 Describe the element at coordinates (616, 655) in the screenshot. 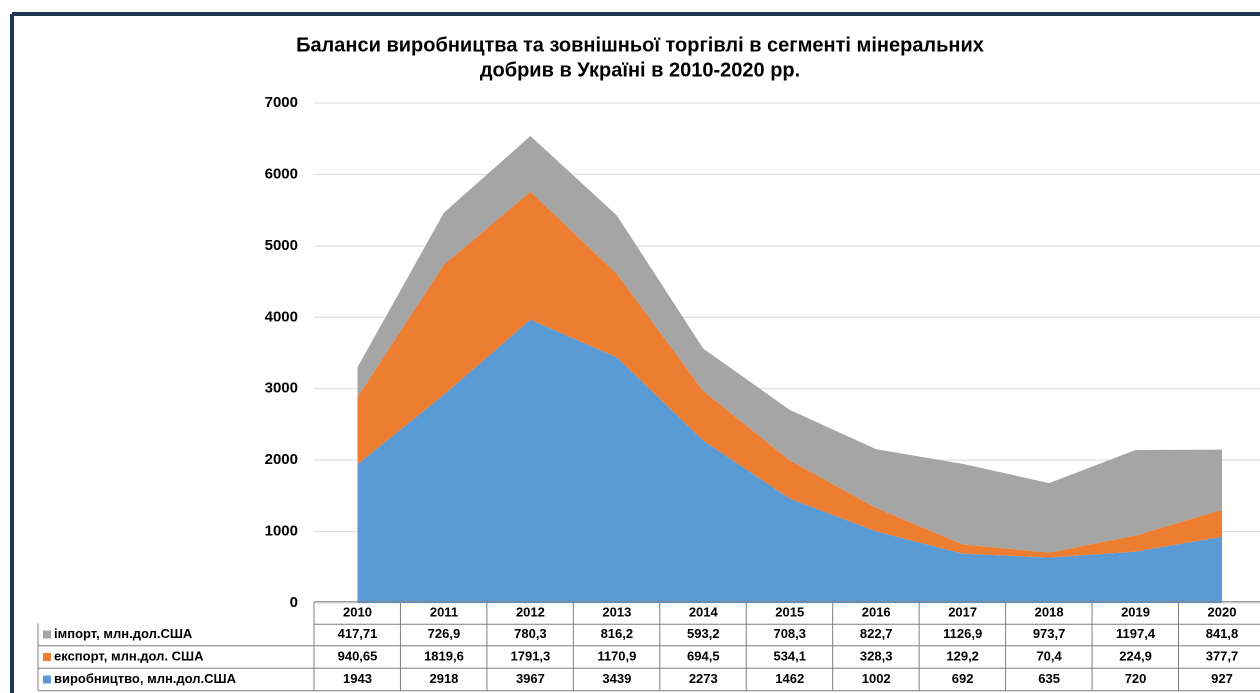

I see `table-value: 1170,9` at that location.